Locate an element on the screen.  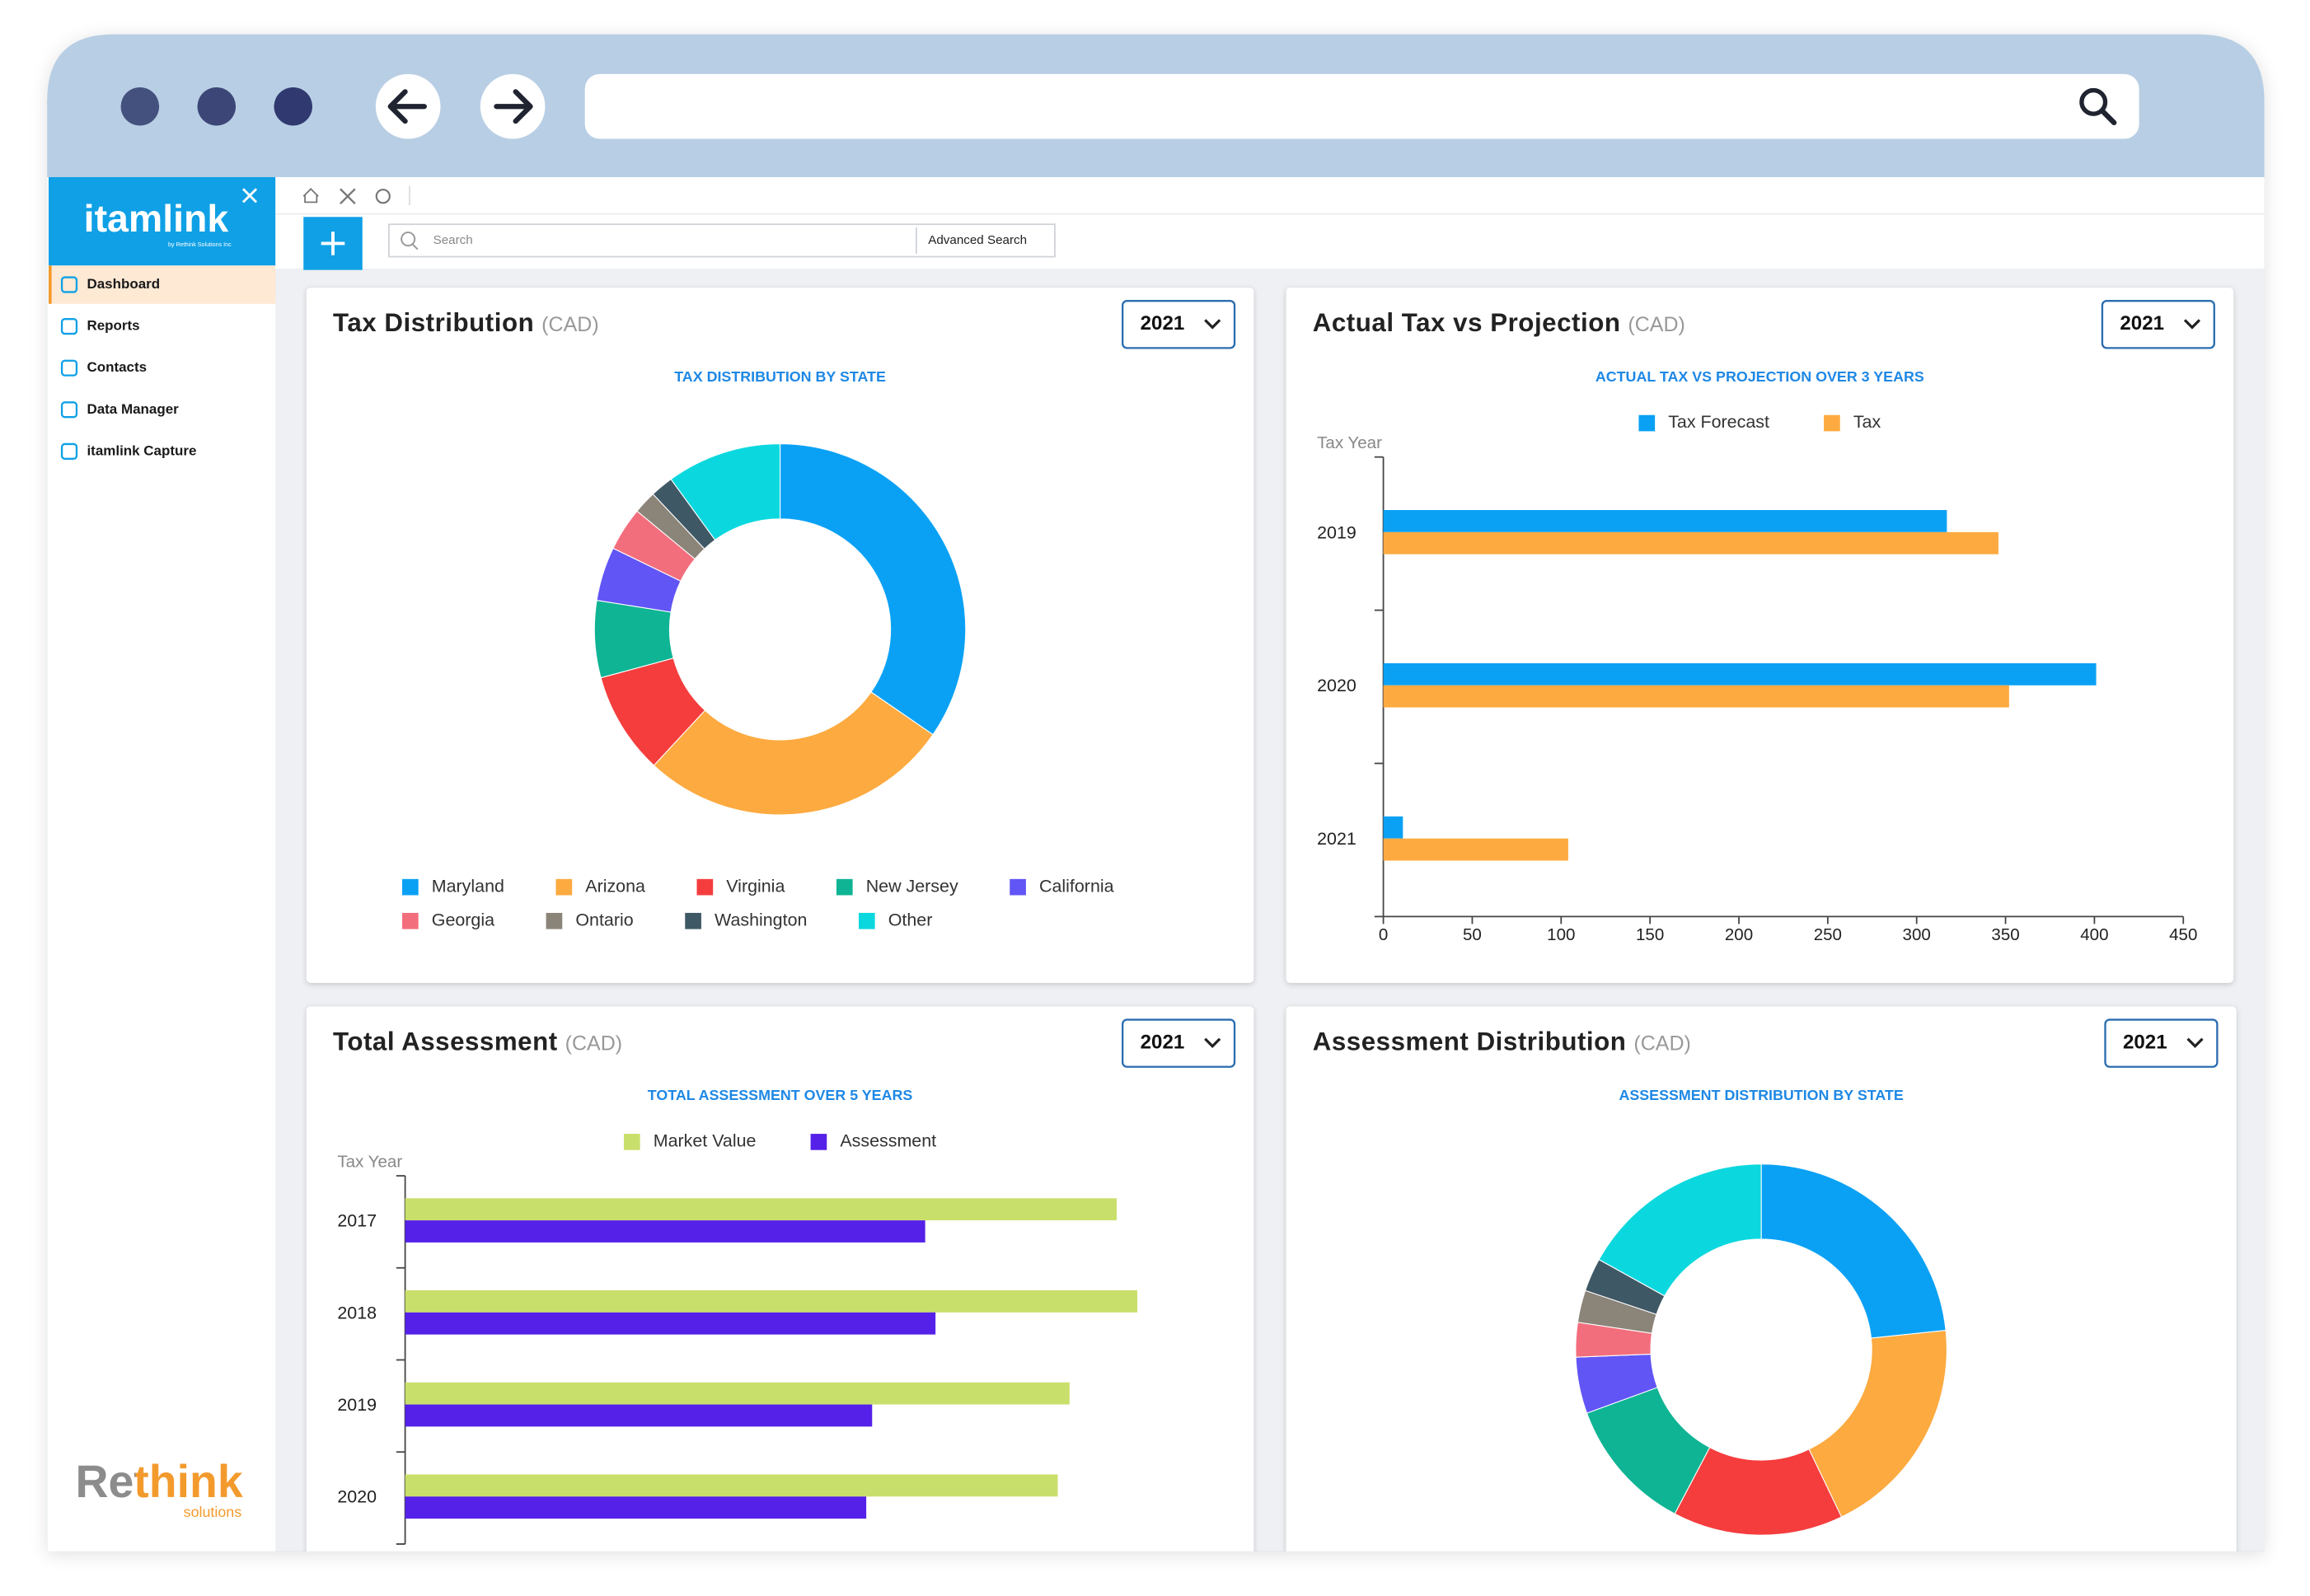
category-label: 2019 is located at coordinates (1337, 532).